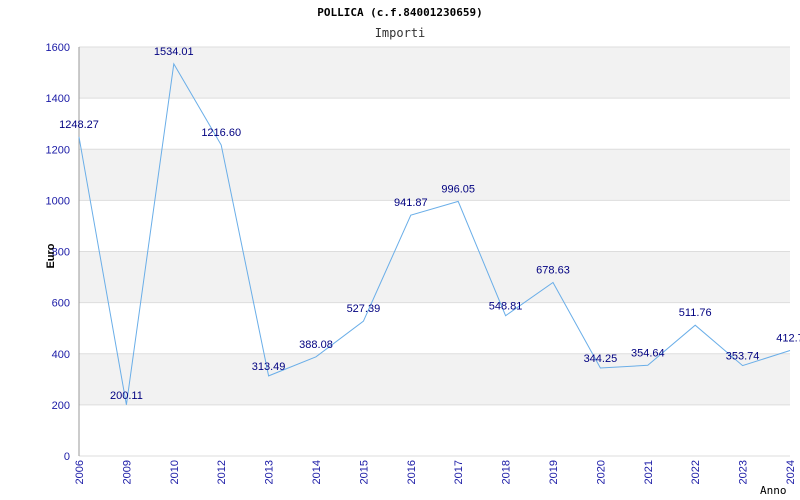 This screenshot has height=500, width=800. What do you see at coordinates (411, 203) in the screenshot?
I see `data-label: 941.87` at bounding box center [411, 203].